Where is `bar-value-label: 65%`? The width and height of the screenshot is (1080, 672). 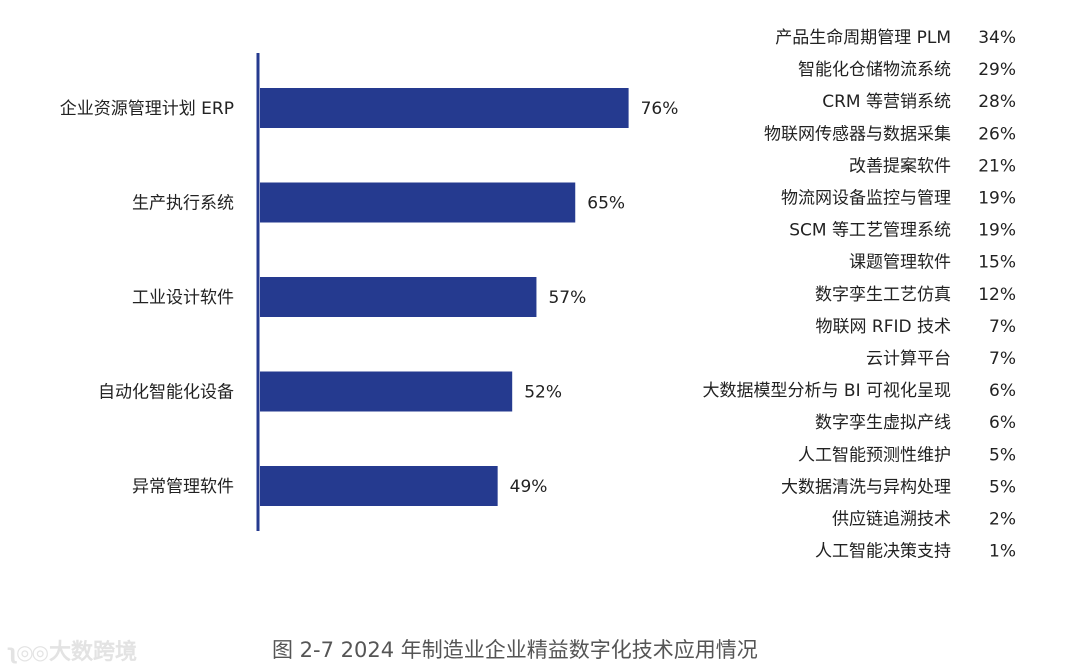
bar-value-label: 65% is located at coordinates (606, 204).